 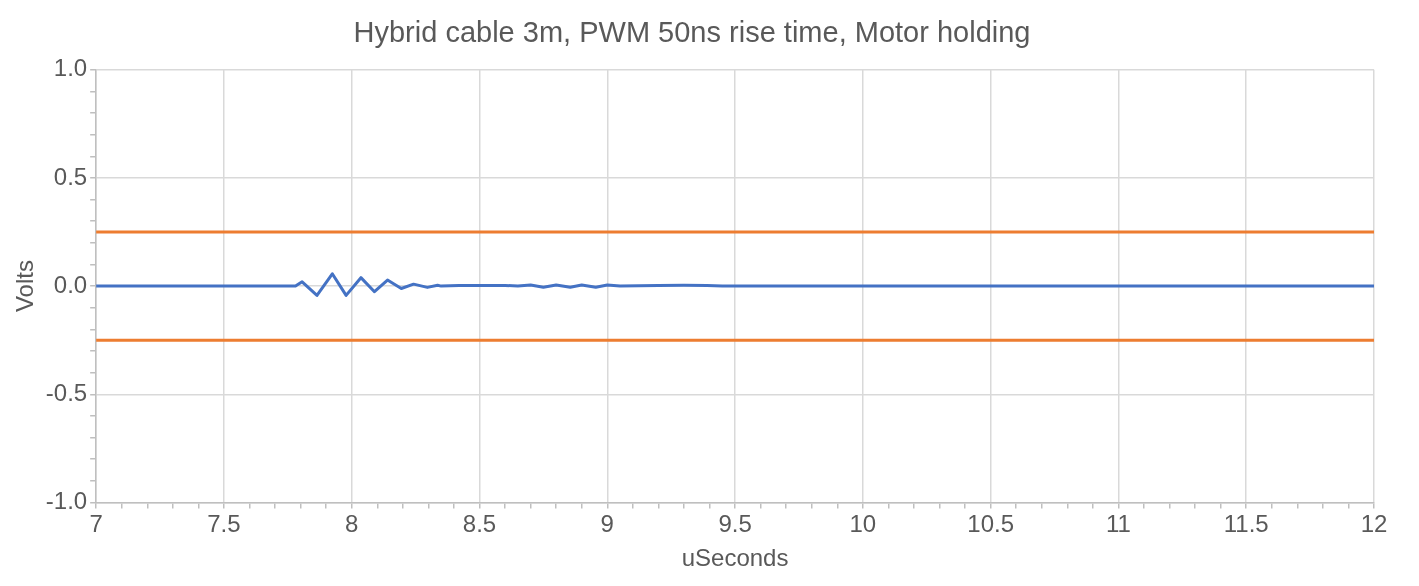 I want to click on y-tick-label: -1.0, so click(x=66, y=501).